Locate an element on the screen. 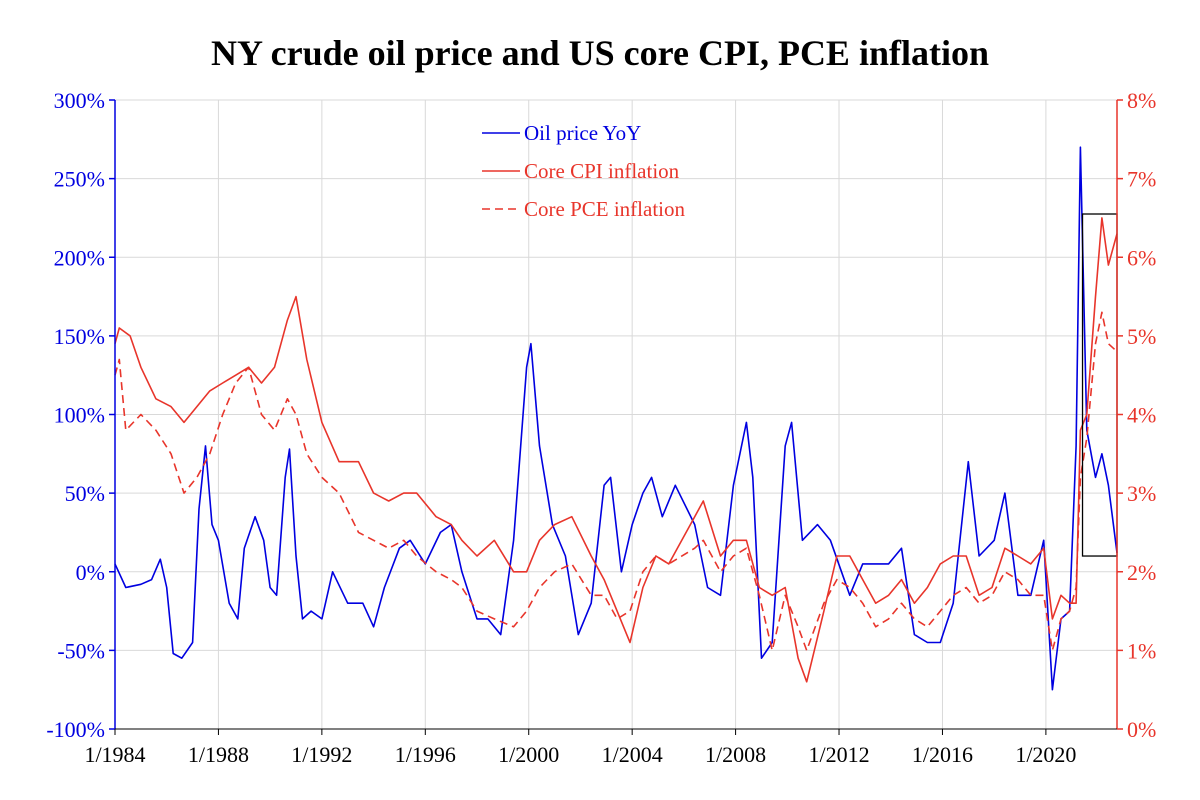  left-tick-label: 250% is located at coordinates (79, 179).